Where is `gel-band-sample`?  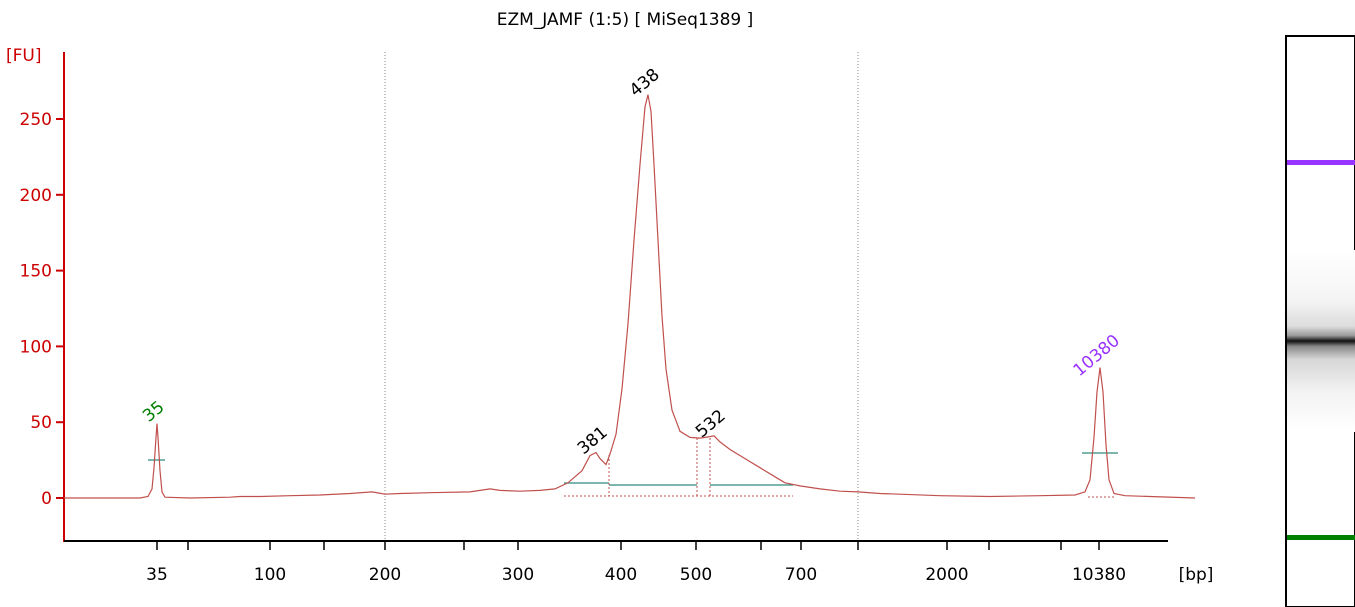 gel-band-sample is located at coordinates (1321, 341).